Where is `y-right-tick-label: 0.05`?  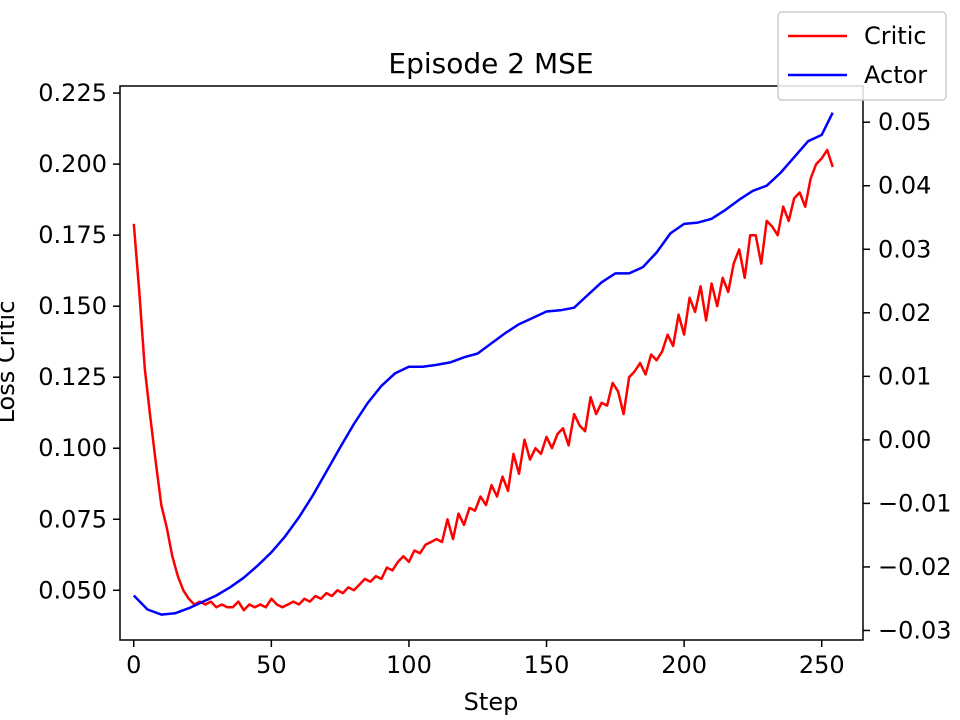 y-right-tick-label: 0.05 is located at coordinates (904, 122).